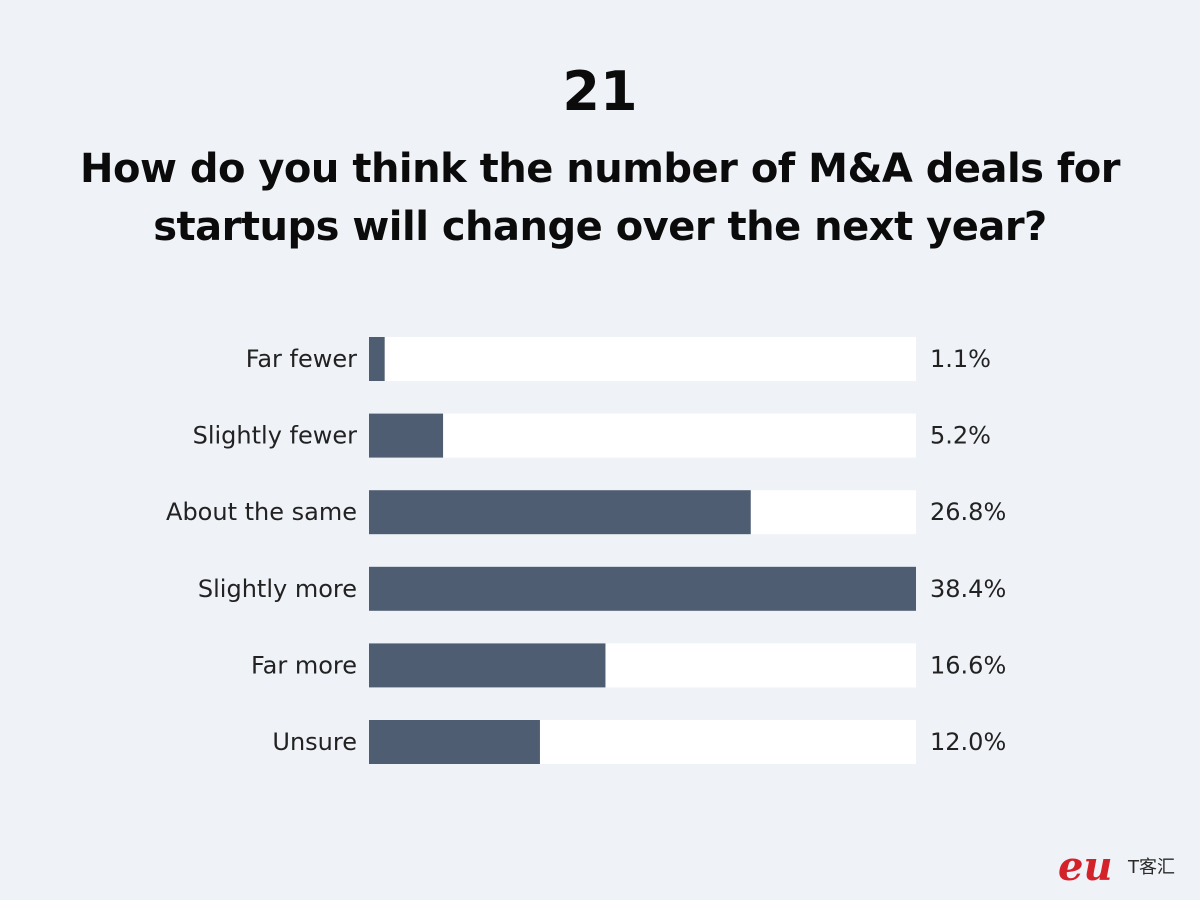 The image size is (1200, 900). What do you see at coordinates (600, 91) in the screenshot?
I see `slide-number: 21` at bounding box center [600, 91].